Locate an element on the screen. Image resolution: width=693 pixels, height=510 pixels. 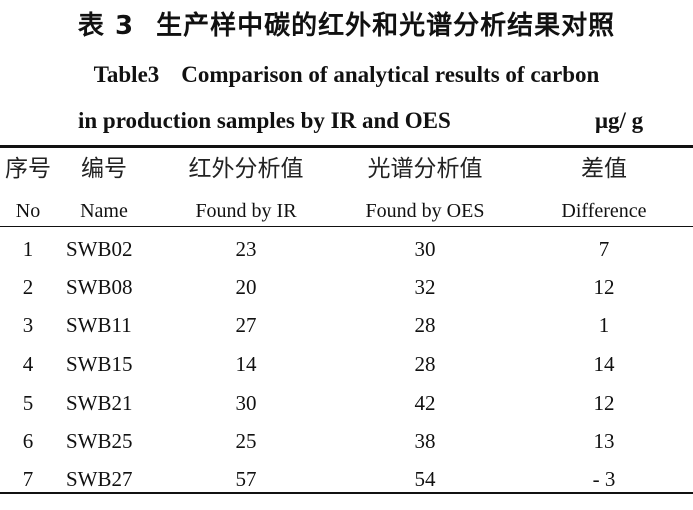
cell-name: SWB21 is located at coordinates (99, 403).